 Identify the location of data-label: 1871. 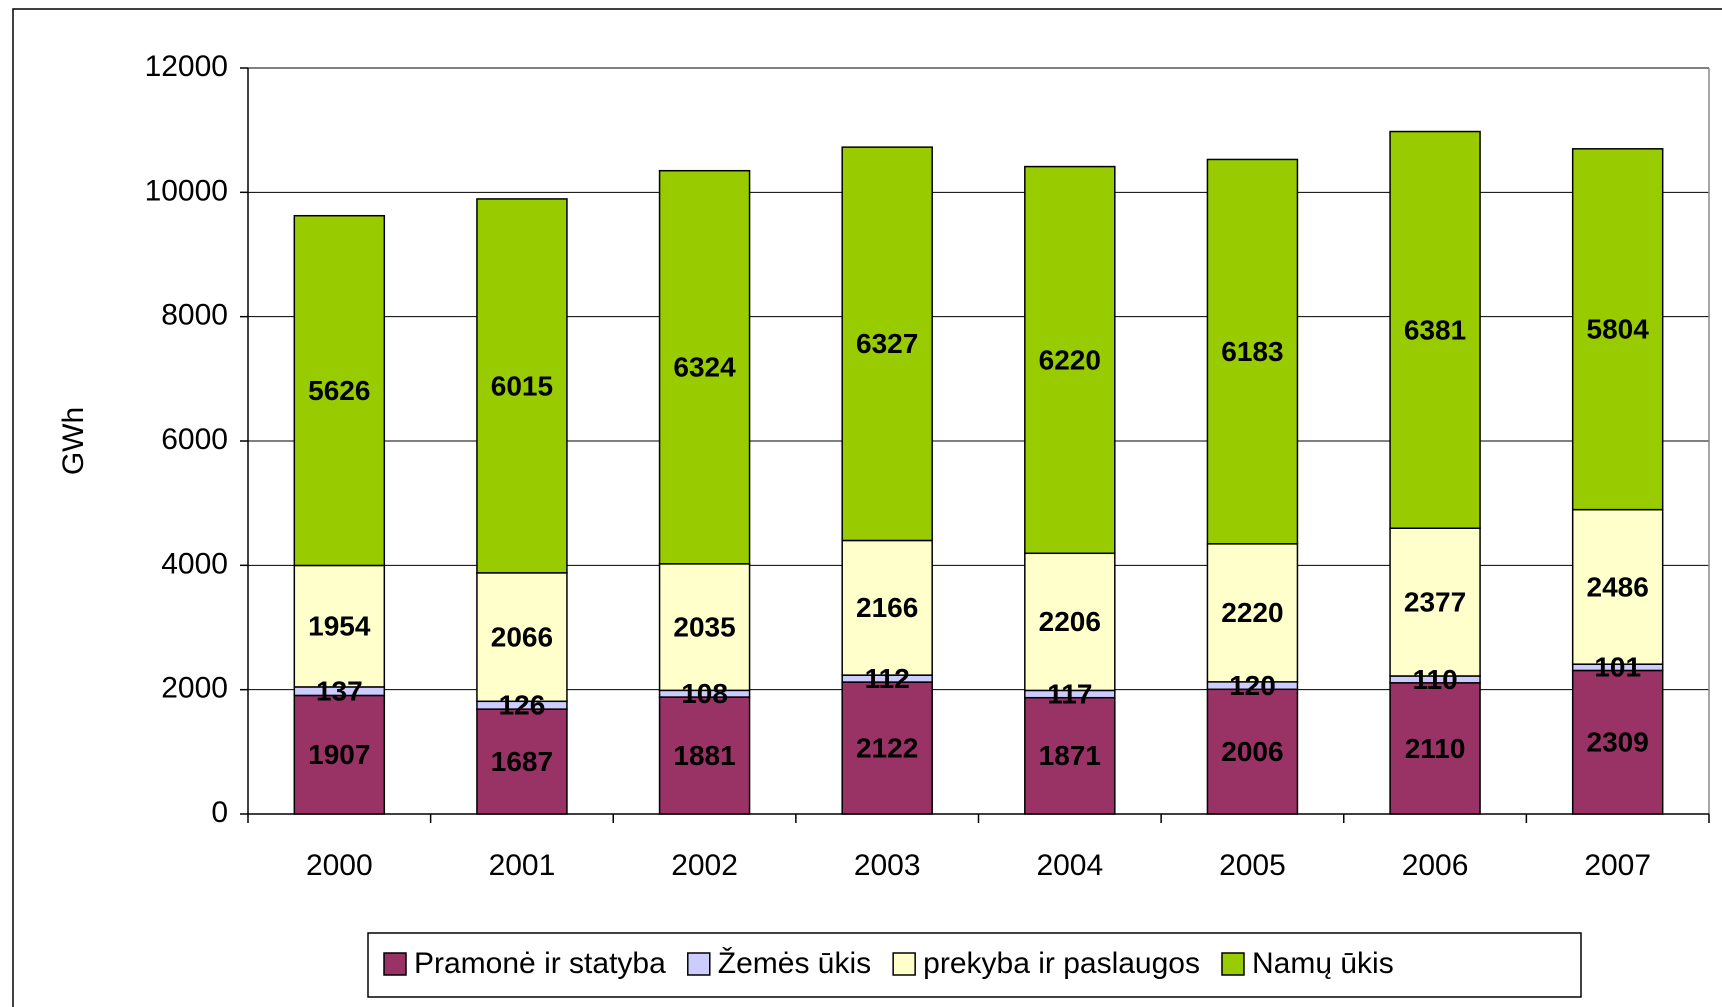
(1070, 755).